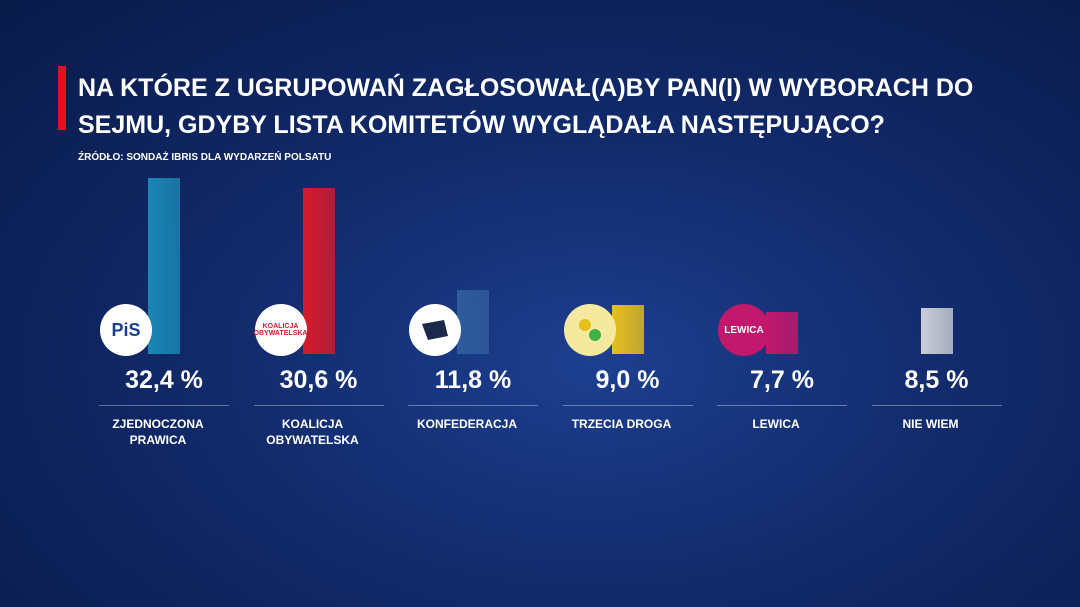  Describe the element at coordinates (312, 432) in the screenshot. I see `category-label: KOALICJA OBYWATELSKA` at that location.